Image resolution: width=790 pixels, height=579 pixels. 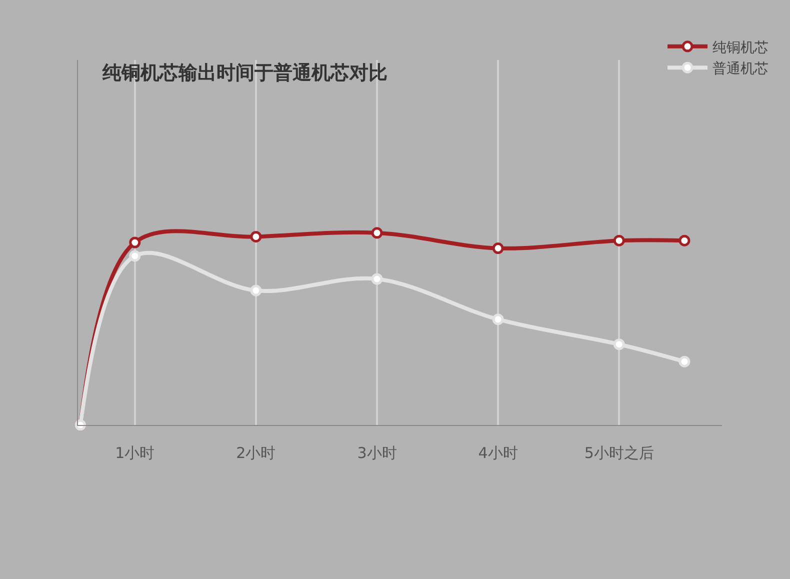 What do you see at coordinates (377, 453) in the screenshot?
I see `x-tick-label: 3小时` at bounding box center [377, 453].